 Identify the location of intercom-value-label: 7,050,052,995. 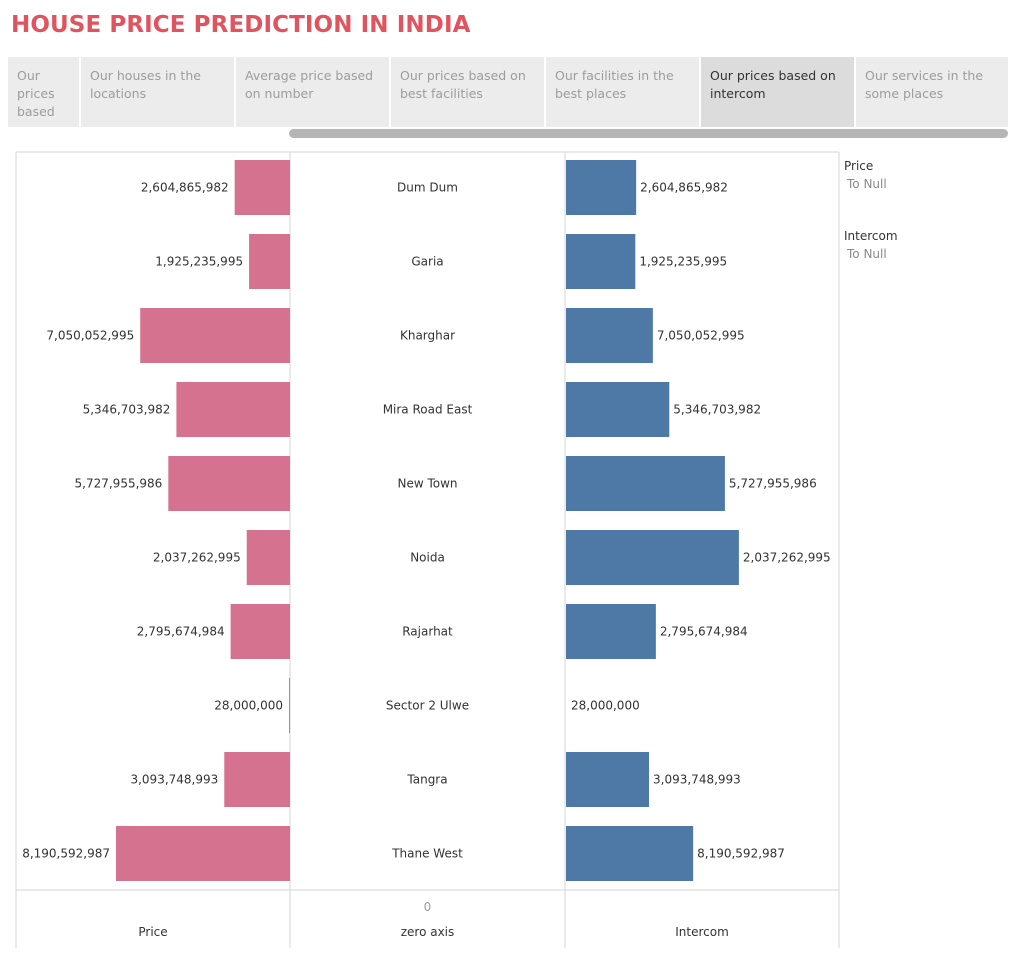
(701, 336).